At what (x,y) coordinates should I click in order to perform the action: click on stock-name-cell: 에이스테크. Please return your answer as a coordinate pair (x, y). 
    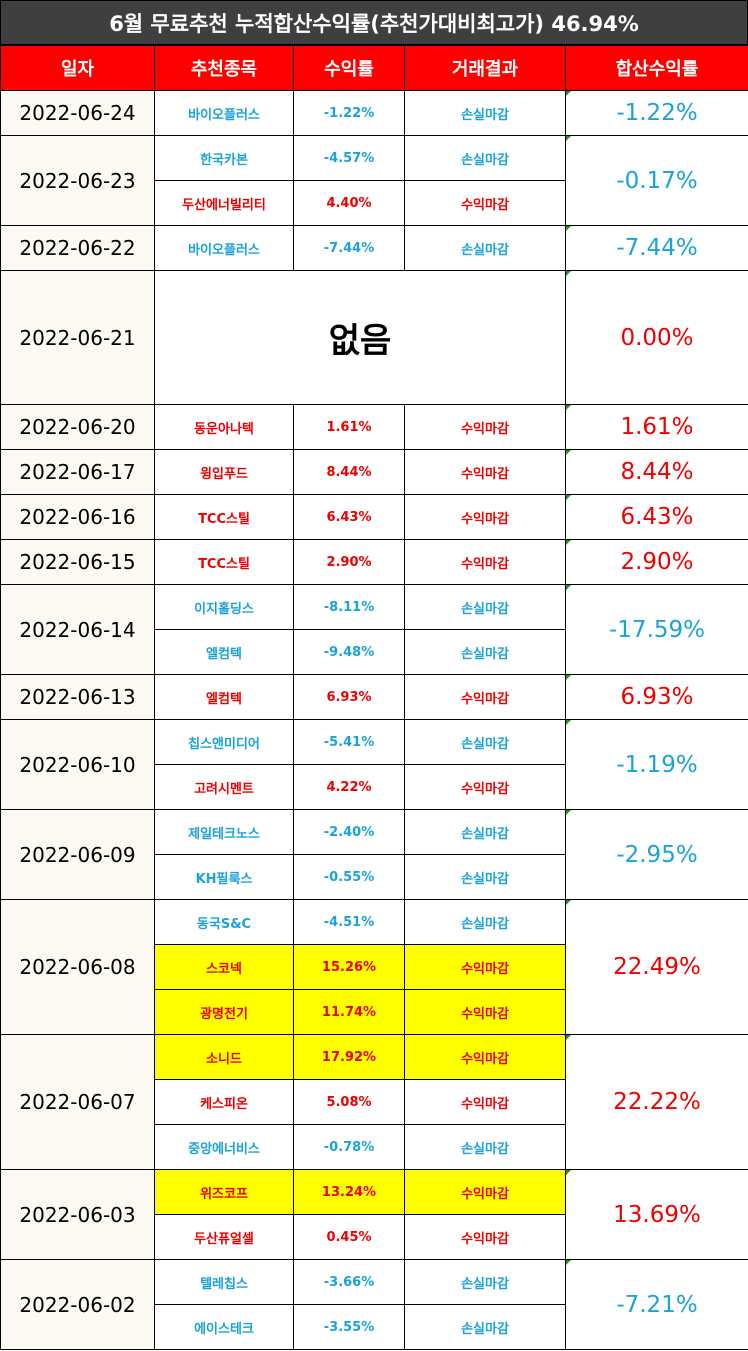
    Looking at the image, I should click on (224, 1327).